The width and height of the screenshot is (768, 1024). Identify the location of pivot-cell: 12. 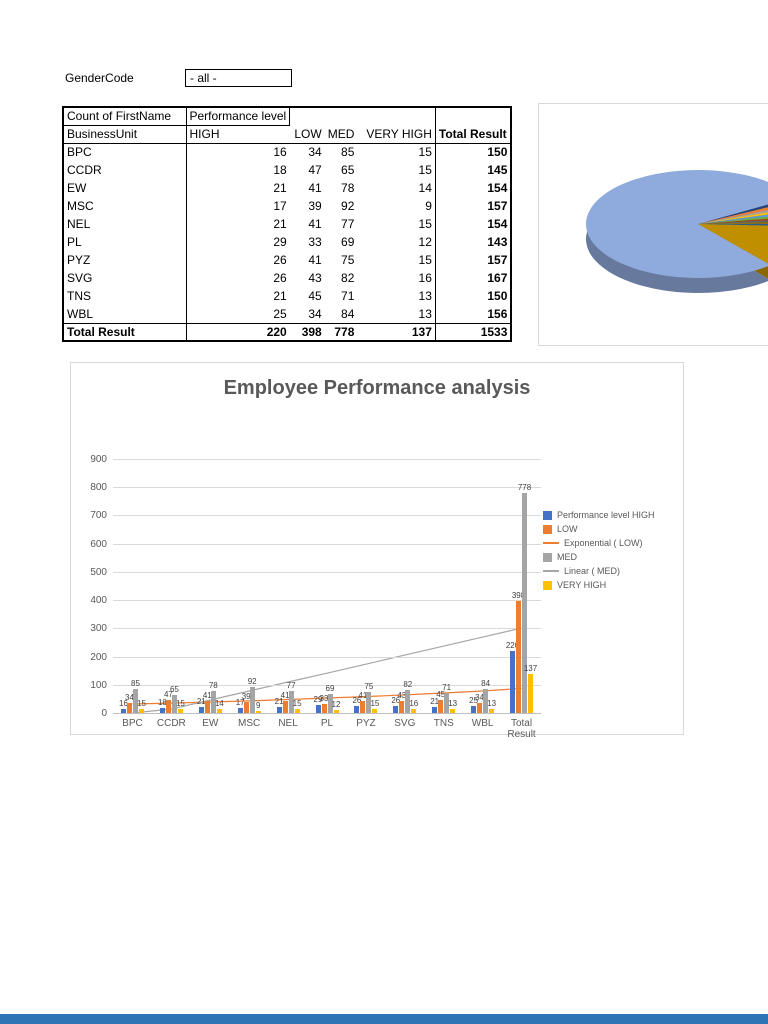
(425, 242).